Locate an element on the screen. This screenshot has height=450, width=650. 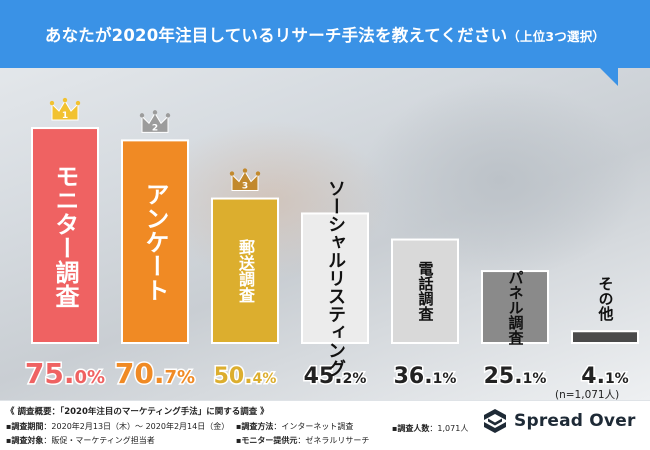
survey-provider: ▪モニター提供元：ゼネラルリサーチ is located at coordinates (302, 440).